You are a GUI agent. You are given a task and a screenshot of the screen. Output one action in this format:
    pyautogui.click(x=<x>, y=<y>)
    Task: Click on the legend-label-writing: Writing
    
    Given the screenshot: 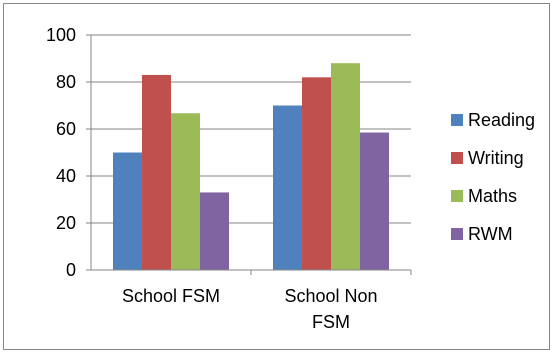 What is the action you would take?
    pyautogui.click(x=496, y=158)
    